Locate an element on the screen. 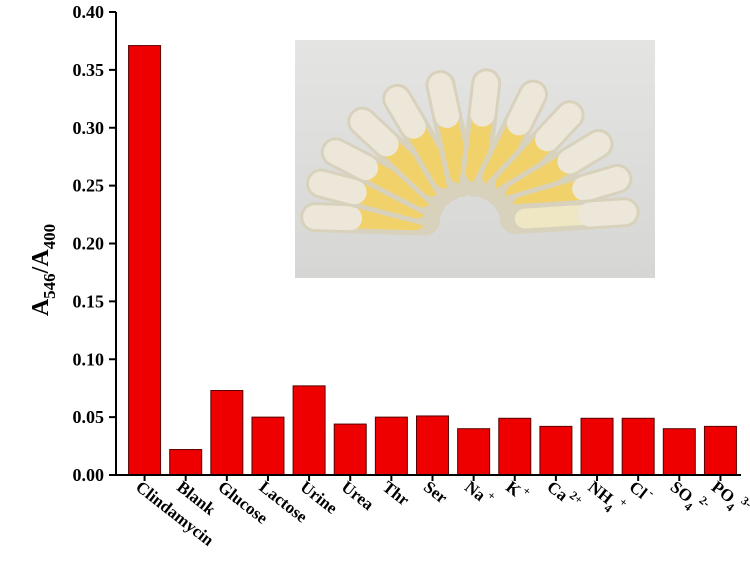  y-tick-label: 0.10 is located at coordinates (89, 359).